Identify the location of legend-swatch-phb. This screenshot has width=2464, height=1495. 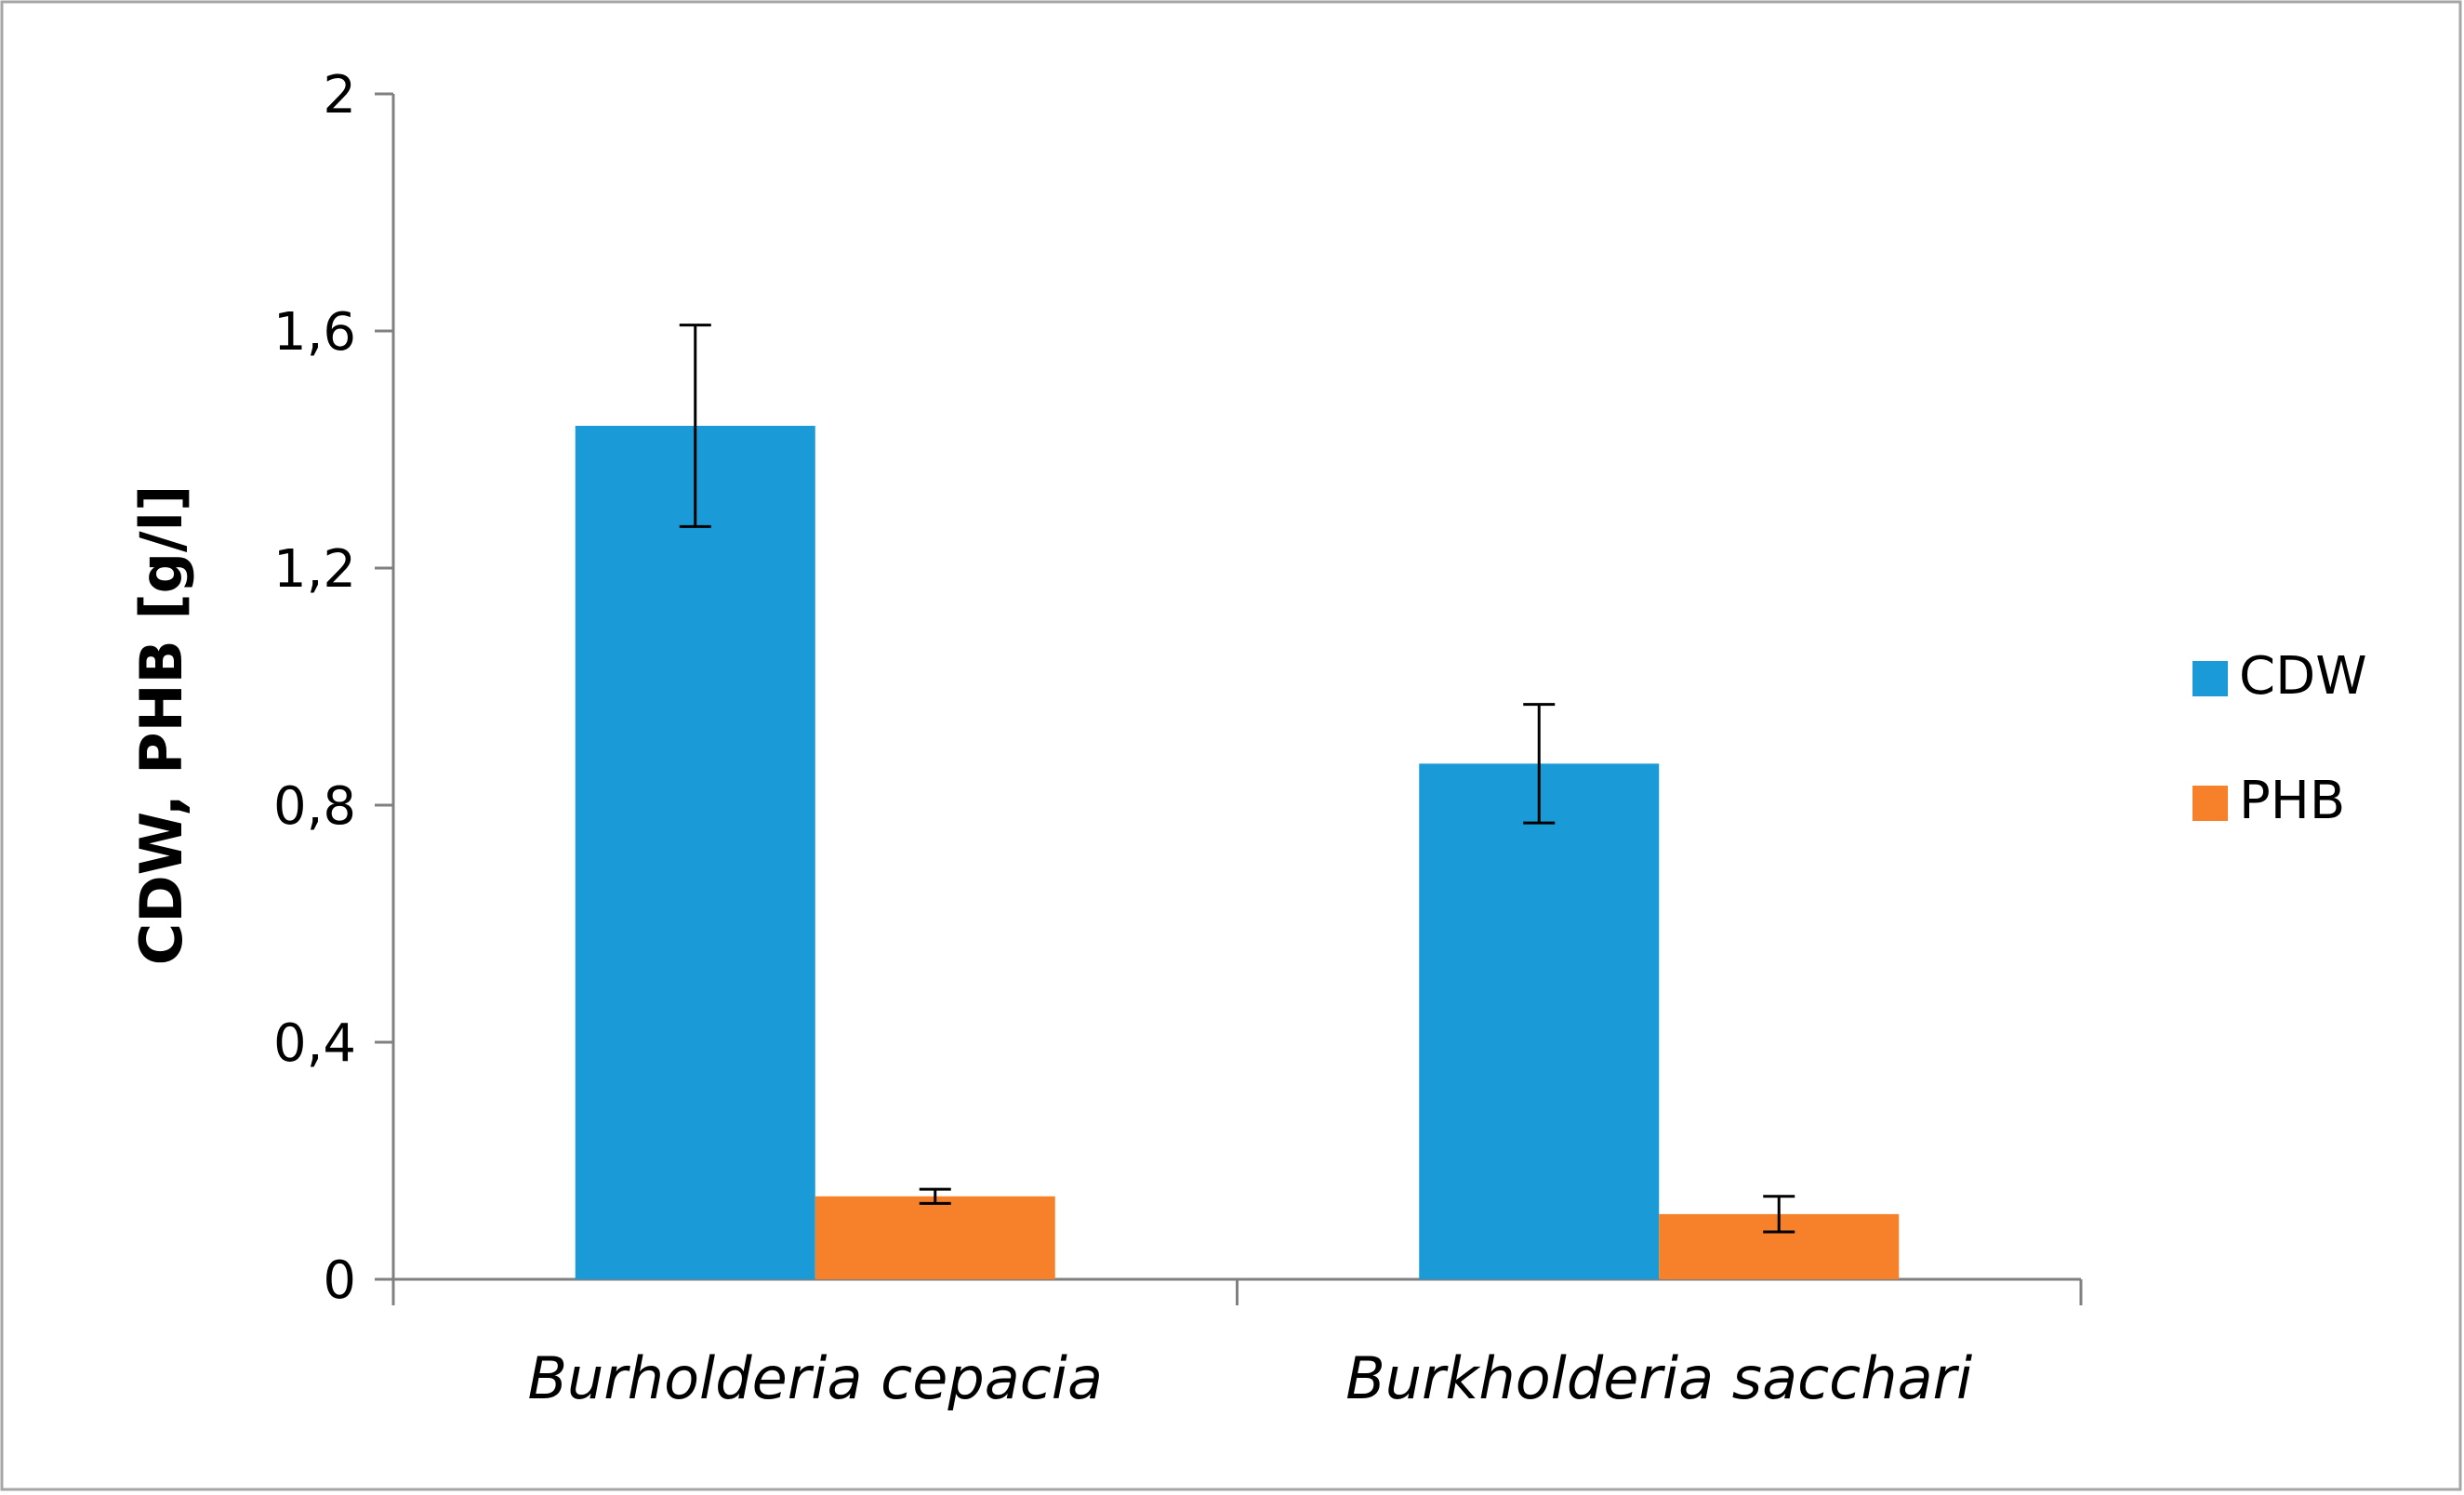
(2210, 803).